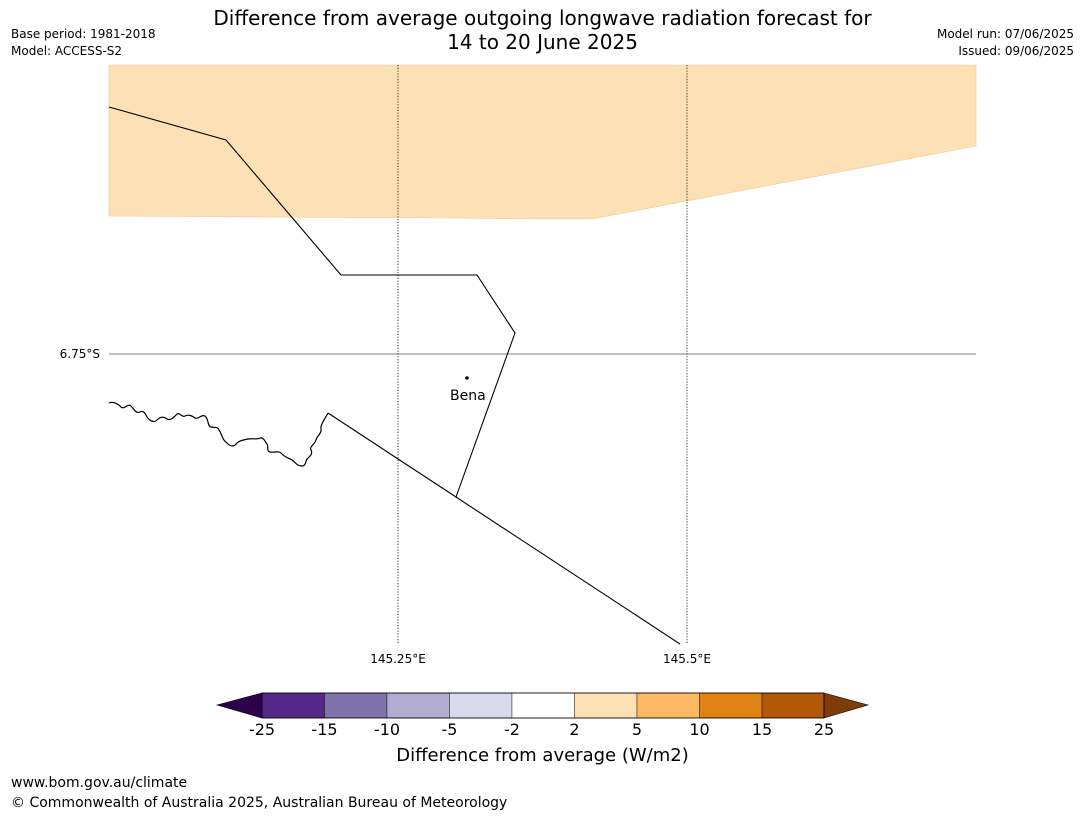  Describe the element at coordinates (481, 705) in the screenshot. I see `colorbar-bin-neg5-neg2` at that location.